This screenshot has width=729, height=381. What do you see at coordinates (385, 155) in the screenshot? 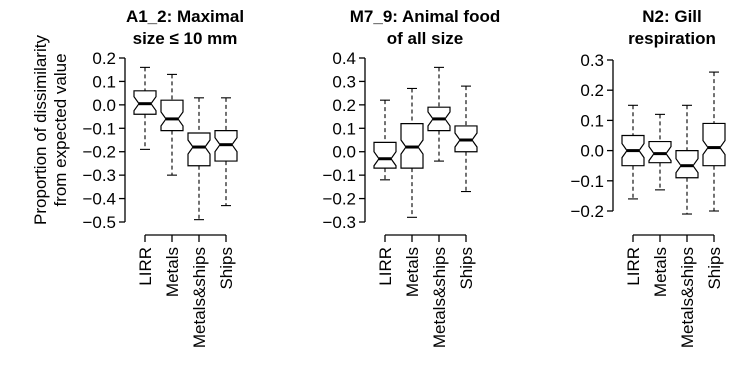
I see `box-lirr` at bounding box center [385, 155].